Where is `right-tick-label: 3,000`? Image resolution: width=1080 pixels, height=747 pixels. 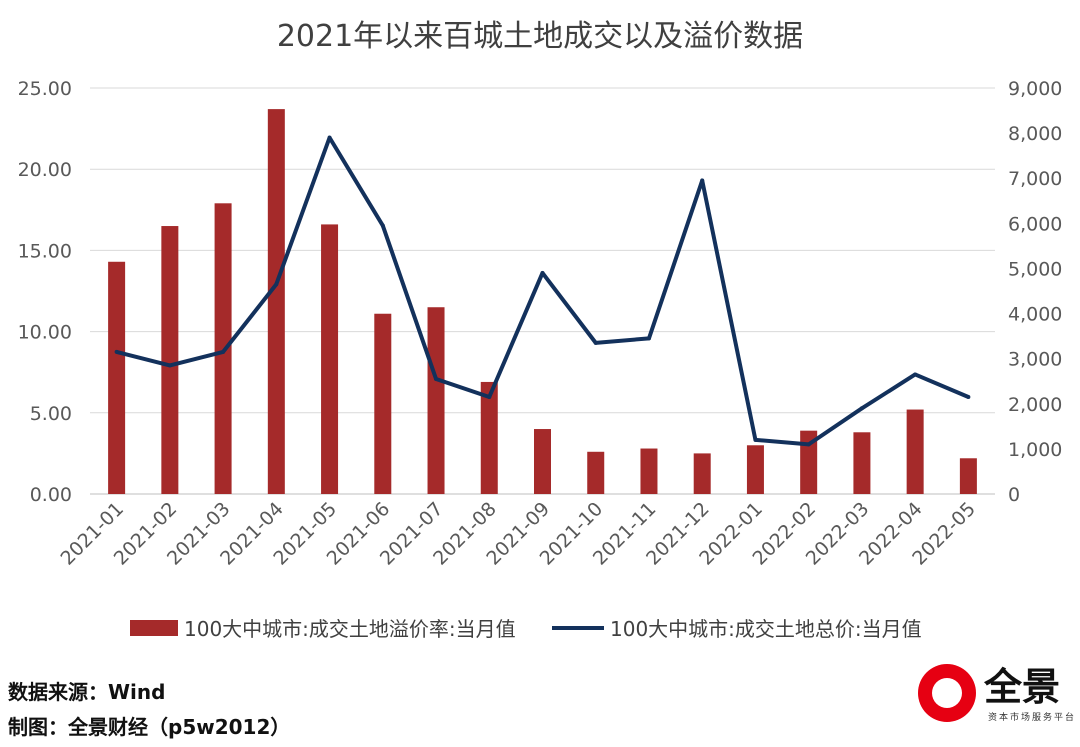
right-tick-label: 3,000 is located at coordinates (1035, 360).